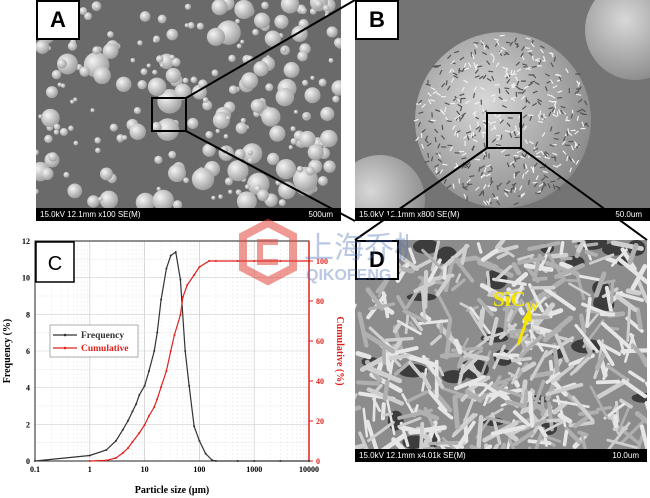 The width and height of the screenshot is (650, 498). What do you see at coordinates (26, 241) in the screenshot?
I see `y-tick-label: 12` at bounding box center [26, 241].